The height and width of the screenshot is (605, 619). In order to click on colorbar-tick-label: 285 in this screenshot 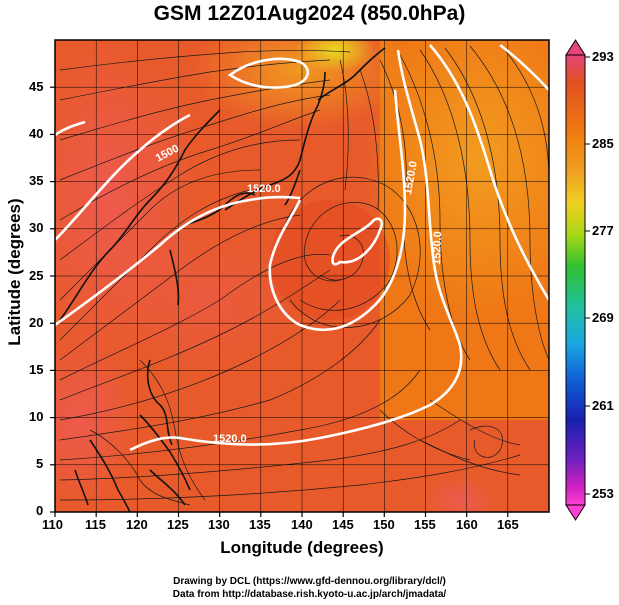, I will do `click(603, 143)`.